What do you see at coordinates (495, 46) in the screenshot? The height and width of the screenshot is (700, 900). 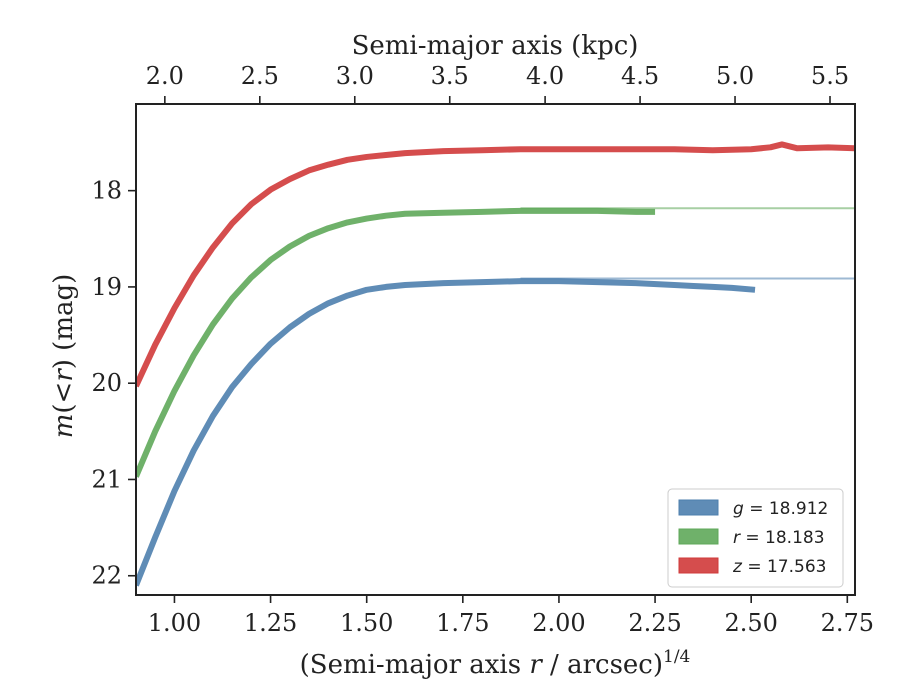 I see `top-x-axis-title: Semi-major axis (kpc)` at bounding box center [495, 46].